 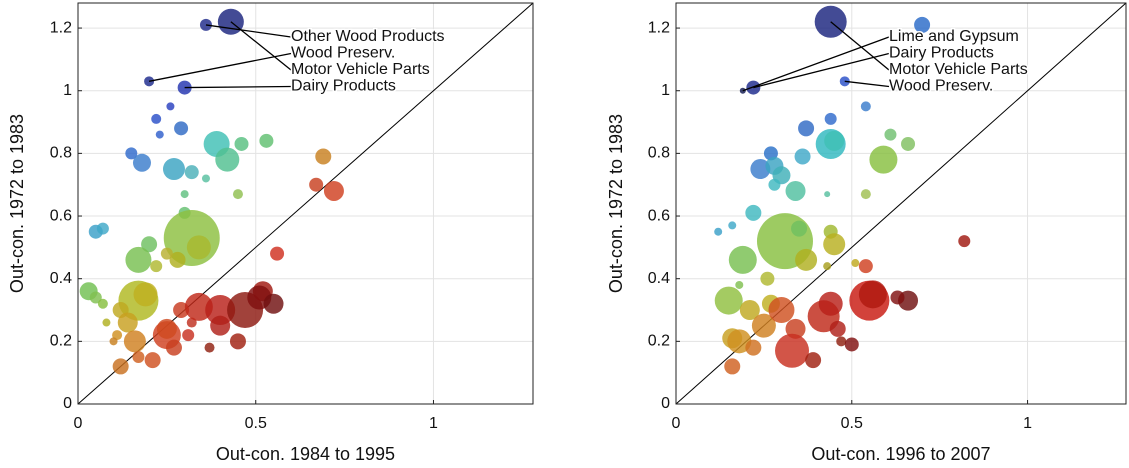 I want to click on y-tick-label: 1, so click(x=665, y=90).